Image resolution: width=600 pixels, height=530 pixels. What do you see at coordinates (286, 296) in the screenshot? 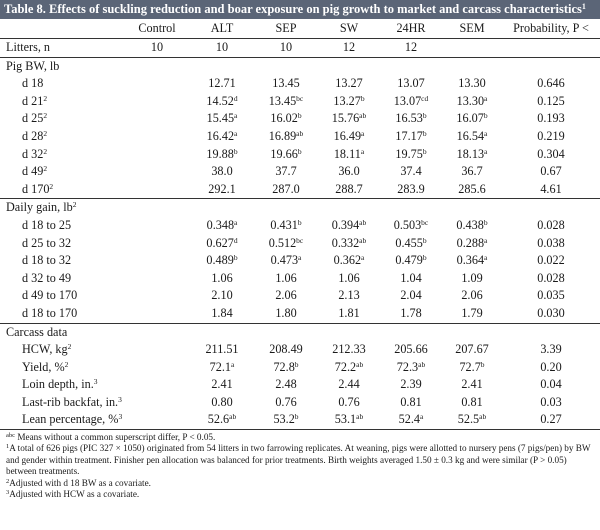
I see `table-cell: 2.06` at bounding box center [286, 296].